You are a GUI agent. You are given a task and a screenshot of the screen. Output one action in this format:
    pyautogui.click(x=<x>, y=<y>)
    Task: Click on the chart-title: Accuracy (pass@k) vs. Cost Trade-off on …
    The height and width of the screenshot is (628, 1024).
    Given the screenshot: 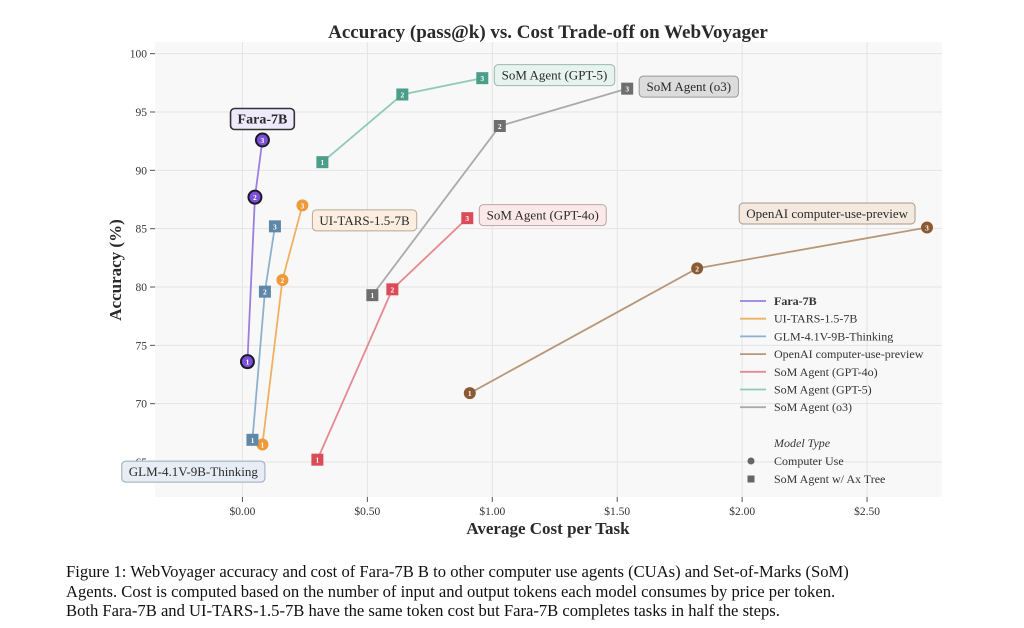 What is the action you would take?
    pyautogui.click(x=548, y=32)
    